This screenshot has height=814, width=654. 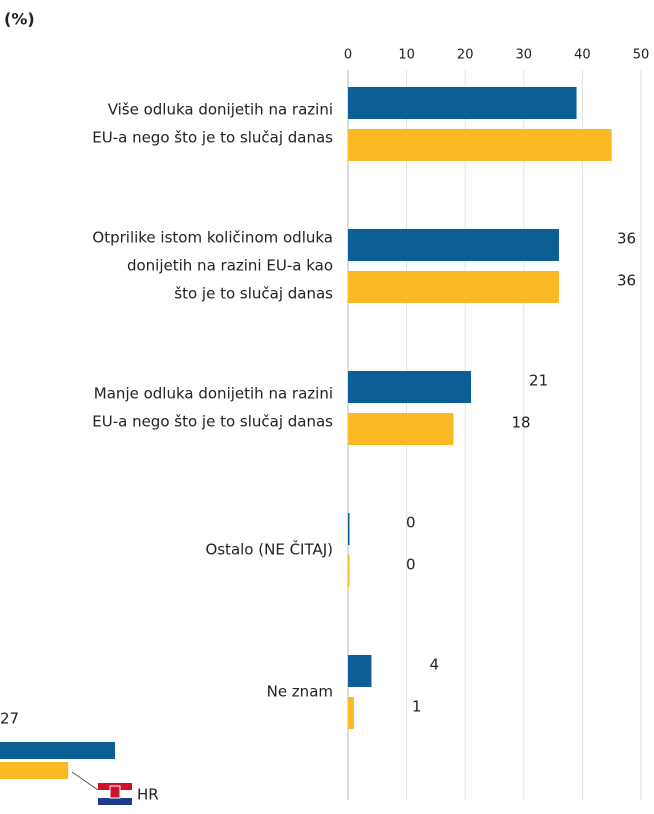 I want to click on value-label: 4, so click(x=434, y=665).